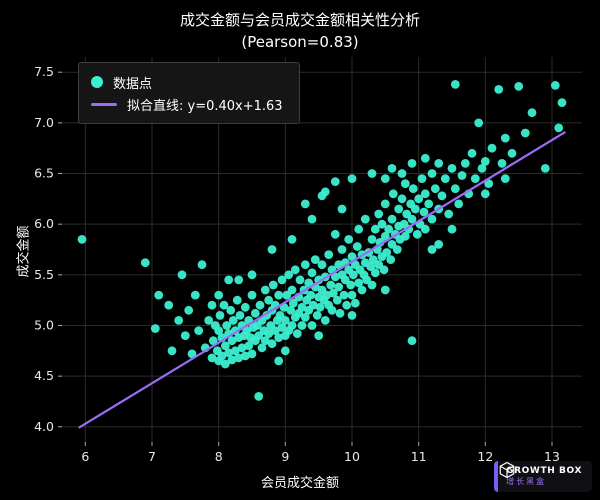  What do you see at coordinates (44, 426) in the screenshot?
I see `y-tick-label: 4.0` at bounding box center [44, 426].